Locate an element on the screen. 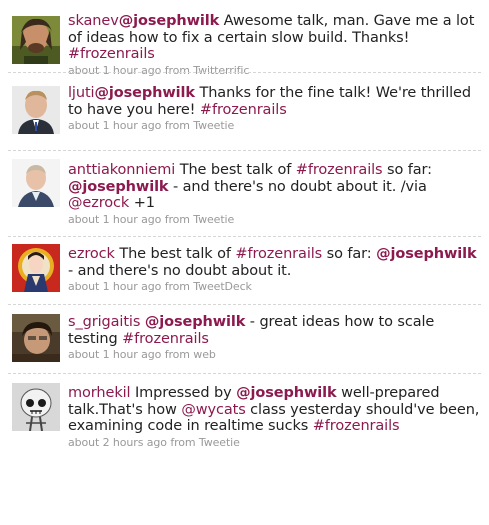 The width and height of the screenshot is (489, 525). avatar-ezrock-icon is located at coordinates (36, 268).